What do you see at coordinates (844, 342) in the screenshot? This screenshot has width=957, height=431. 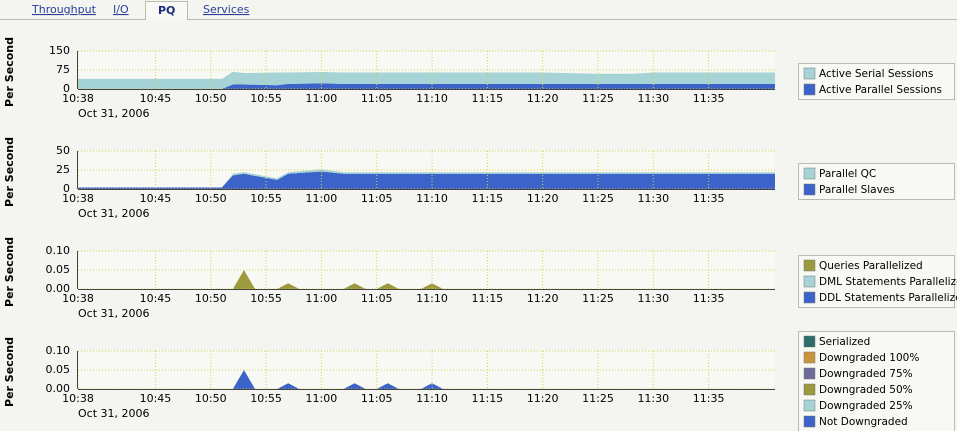 I see `legend-label: Serialized` at bounding box center [844, 342].